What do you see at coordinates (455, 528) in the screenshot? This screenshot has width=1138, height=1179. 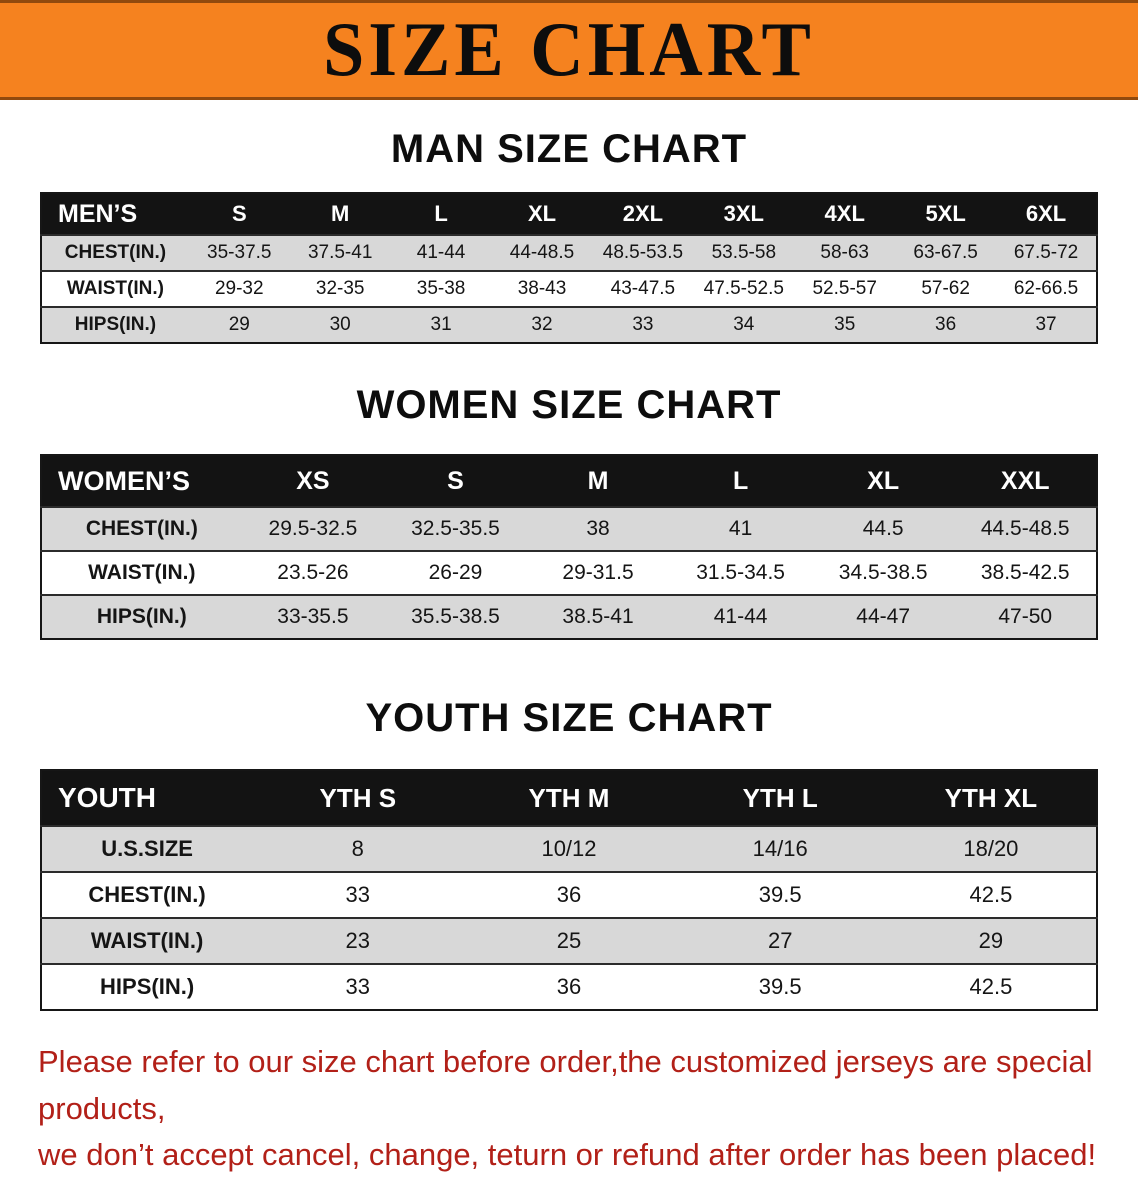 I see `value-cell: 32.5-35.5` at bounding box center [455, 528].